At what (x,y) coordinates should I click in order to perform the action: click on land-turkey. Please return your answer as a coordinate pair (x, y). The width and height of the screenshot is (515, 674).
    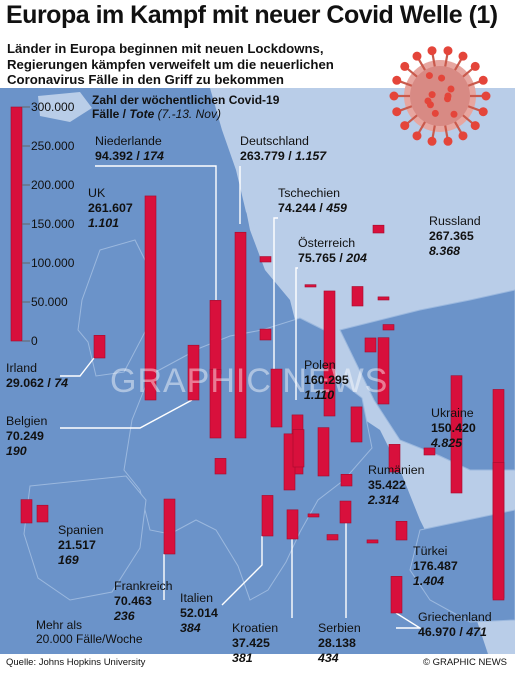
    Looking at the image, I should click on (462, 566).